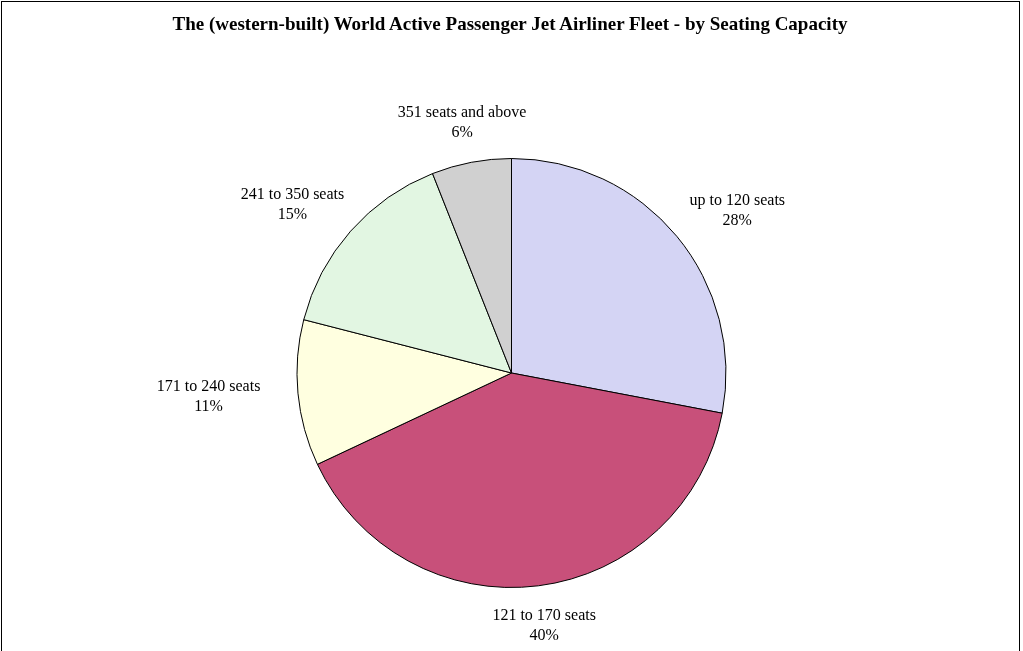 The height and width of the screenshot is (651, 1023). I want to click on slice-label: 241 to 350 seats, so click(292, 193).